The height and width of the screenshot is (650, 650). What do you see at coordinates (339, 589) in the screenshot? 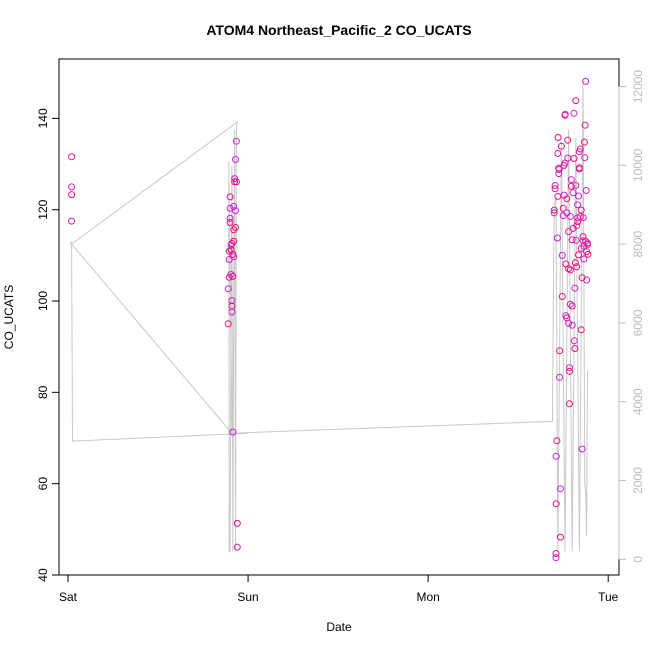
I see `x-axis: Sat Sun Mon Tue` at bounding box center [339, 589].